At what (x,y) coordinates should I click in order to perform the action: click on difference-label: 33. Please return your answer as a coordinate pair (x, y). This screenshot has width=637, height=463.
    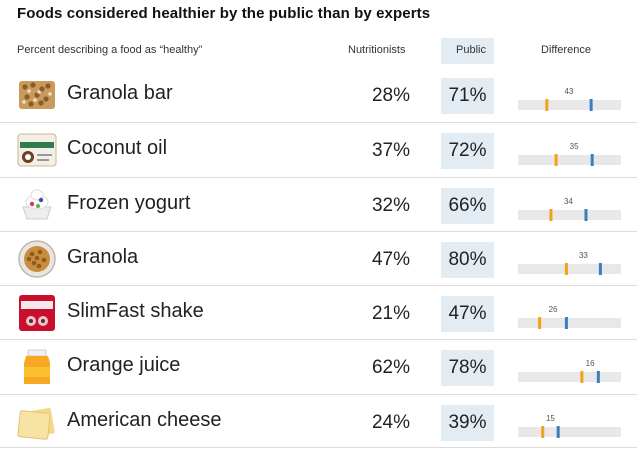
    Looking at the image, I should click on (583, 255).